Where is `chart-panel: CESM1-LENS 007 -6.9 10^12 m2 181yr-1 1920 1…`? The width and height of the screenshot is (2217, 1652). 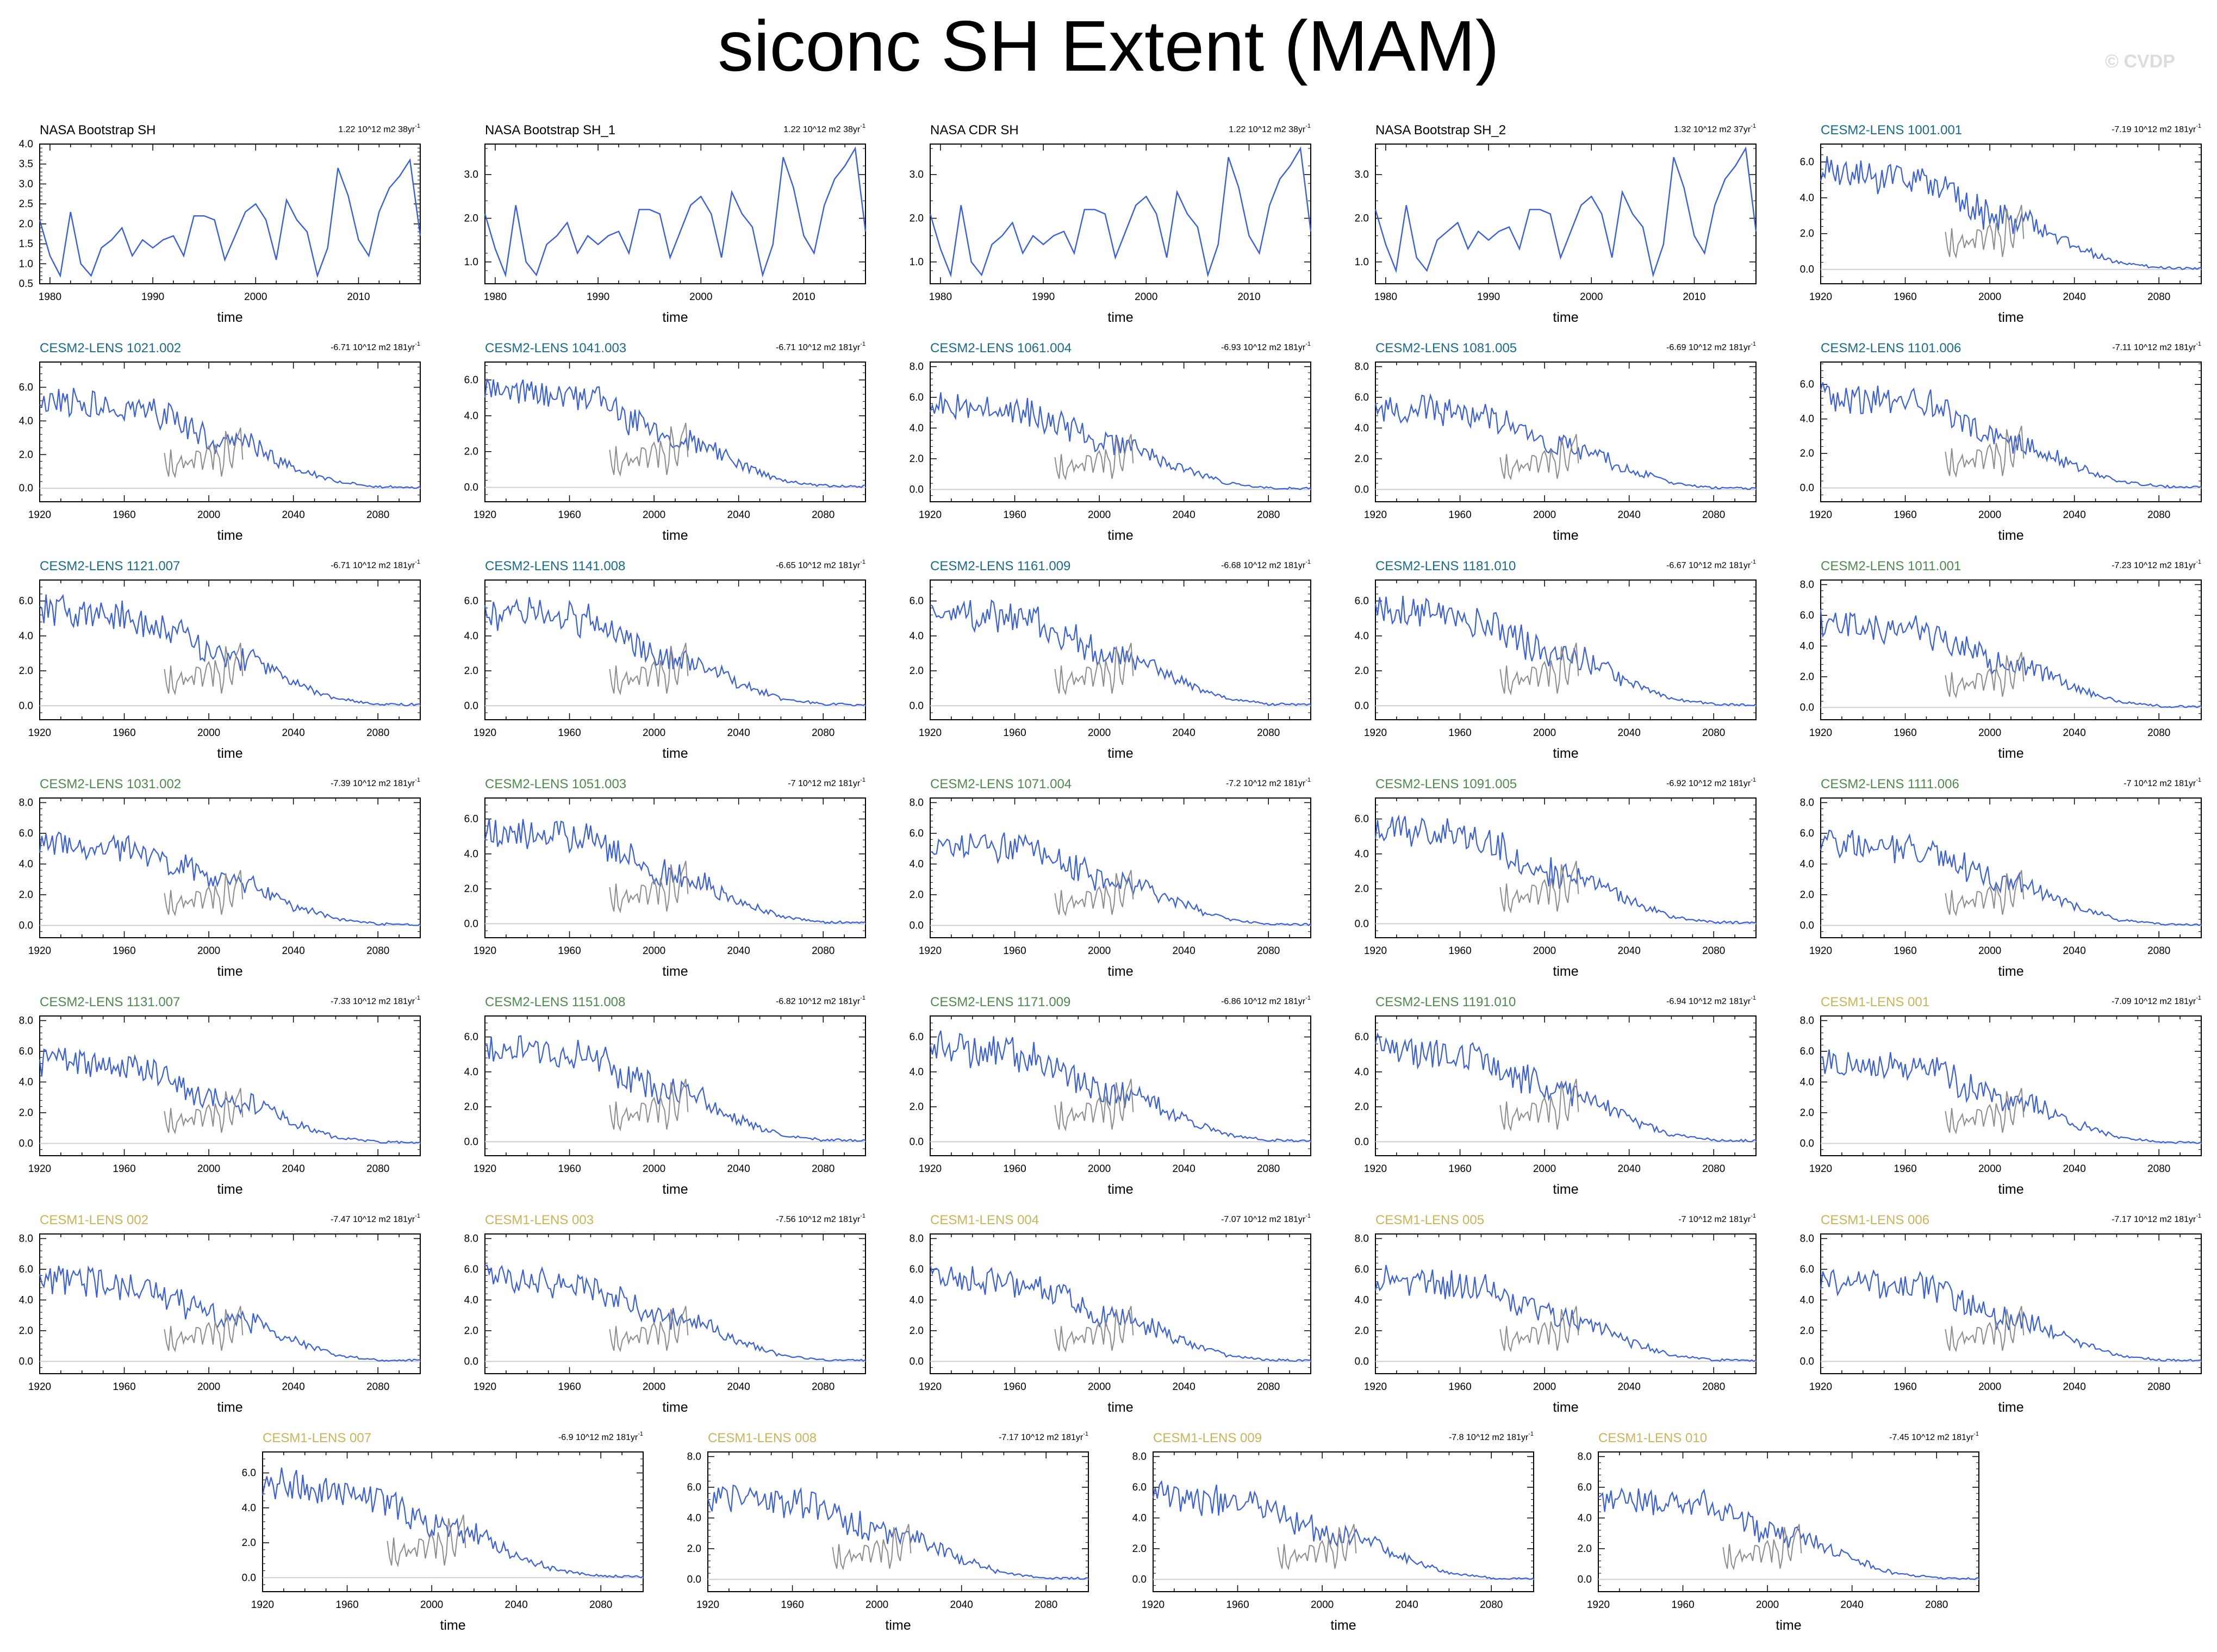
chart-panel: CESM1-LENS 007 -6.9 10^12 m2 181yr-1 1920 1… is located at coordinates (443, 1532).